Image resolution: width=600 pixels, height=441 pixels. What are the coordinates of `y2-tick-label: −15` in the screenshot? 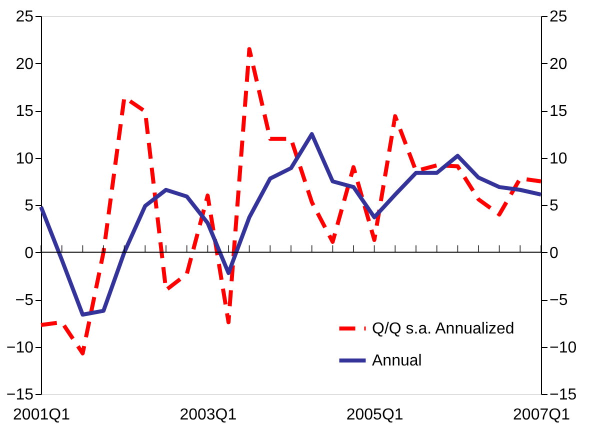 It's located at (563, 395).